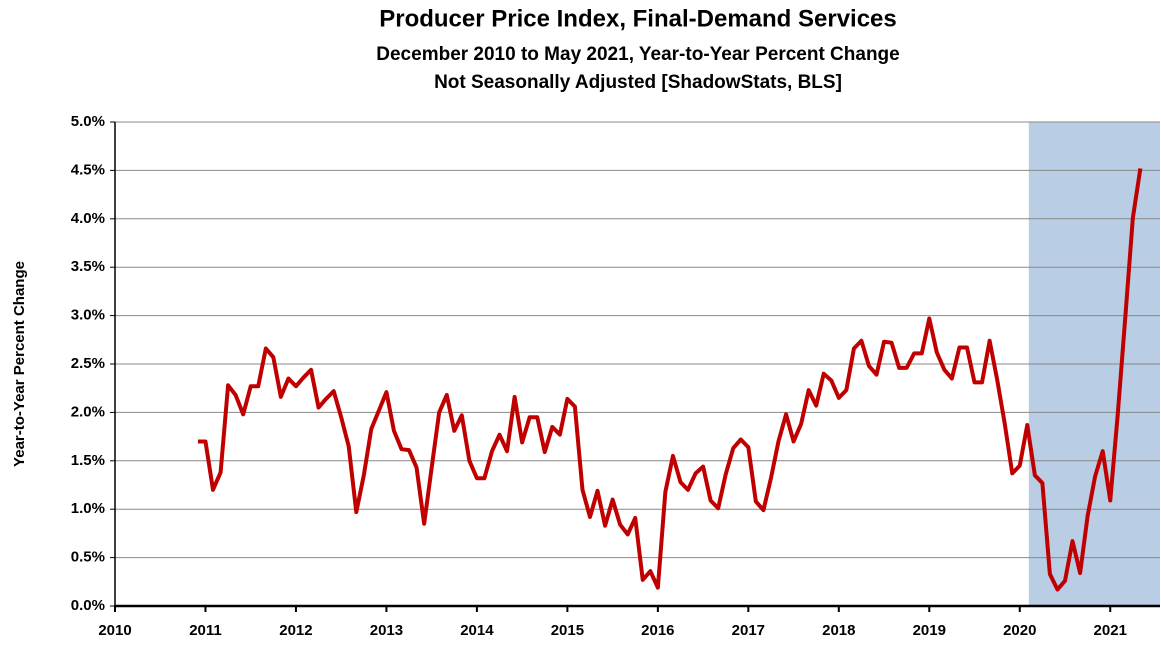  What do you see at coordinates (386, 630) in the screenshot?
I see `x-tick-label: 2013` at bounding box center [386, 630].